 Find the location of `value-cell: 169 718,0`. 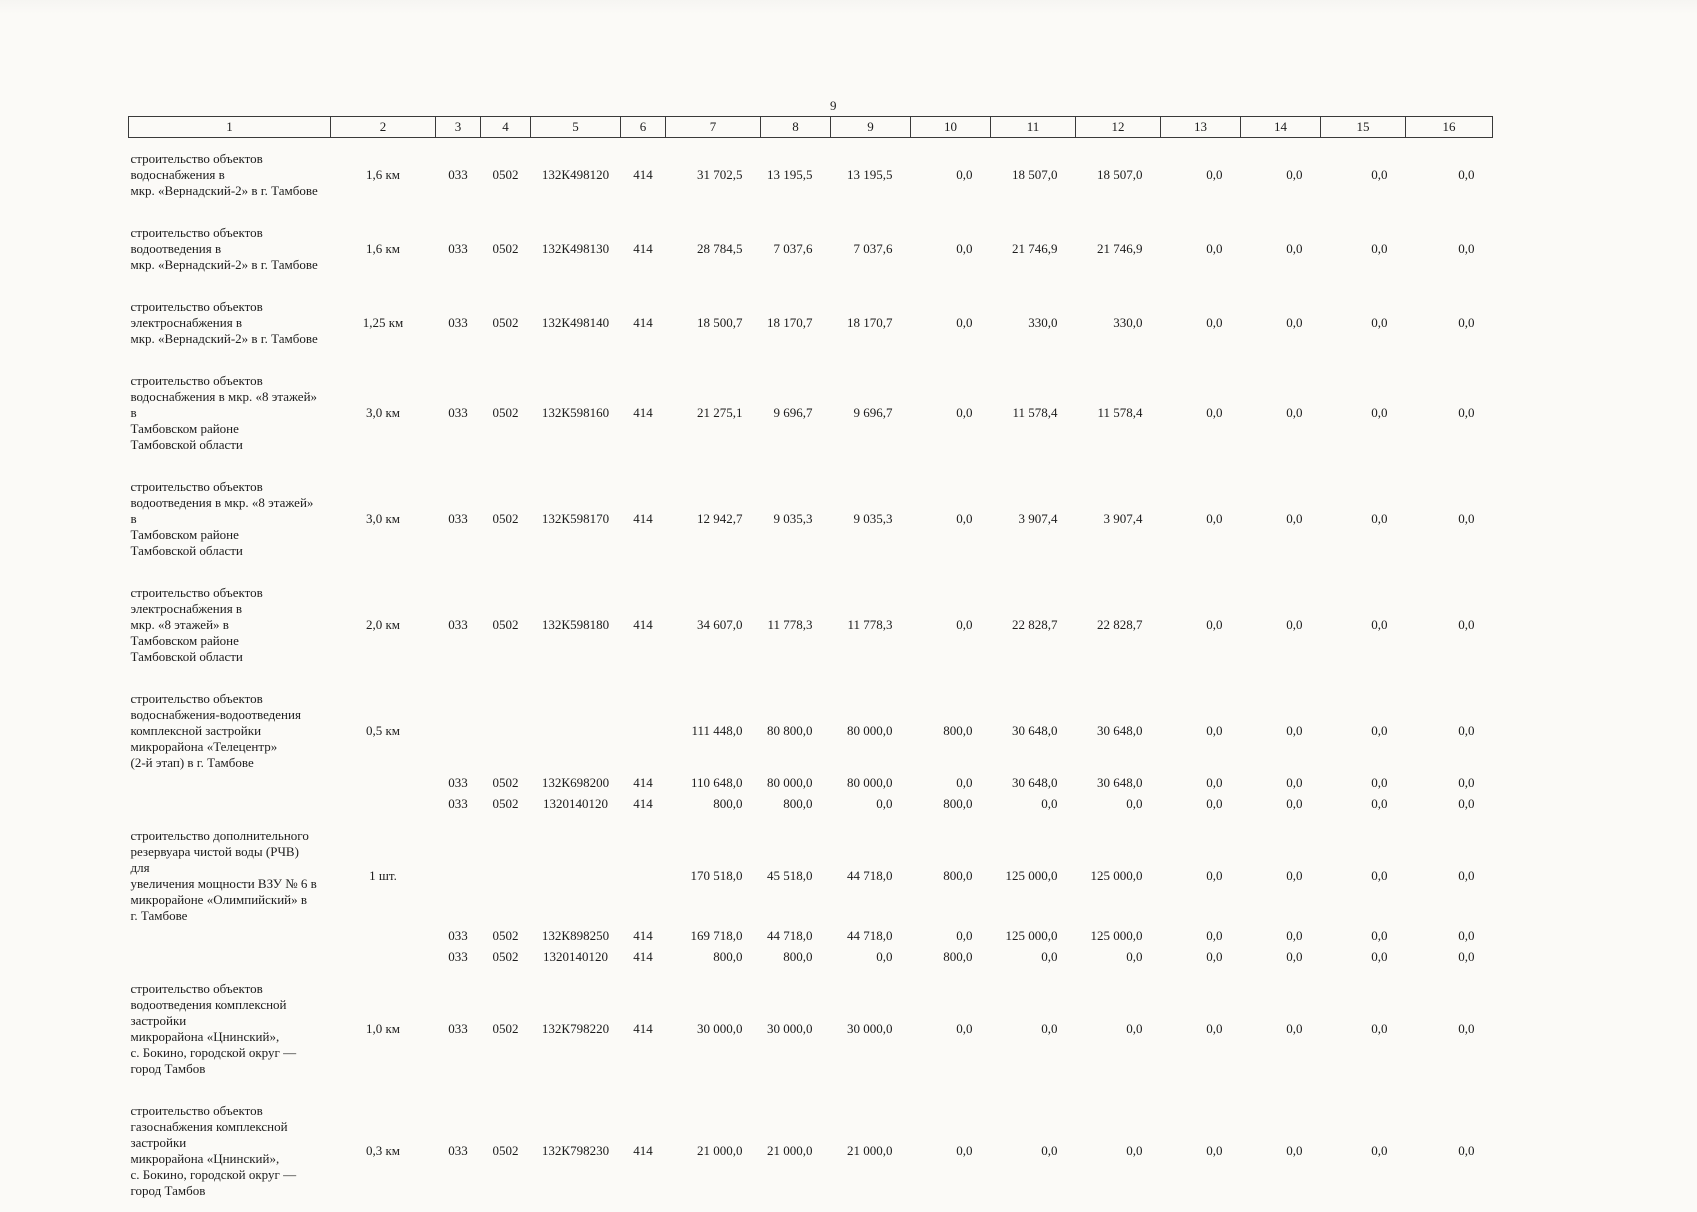

value-cell: 169 718,0 is located at coordinates (713, 936).